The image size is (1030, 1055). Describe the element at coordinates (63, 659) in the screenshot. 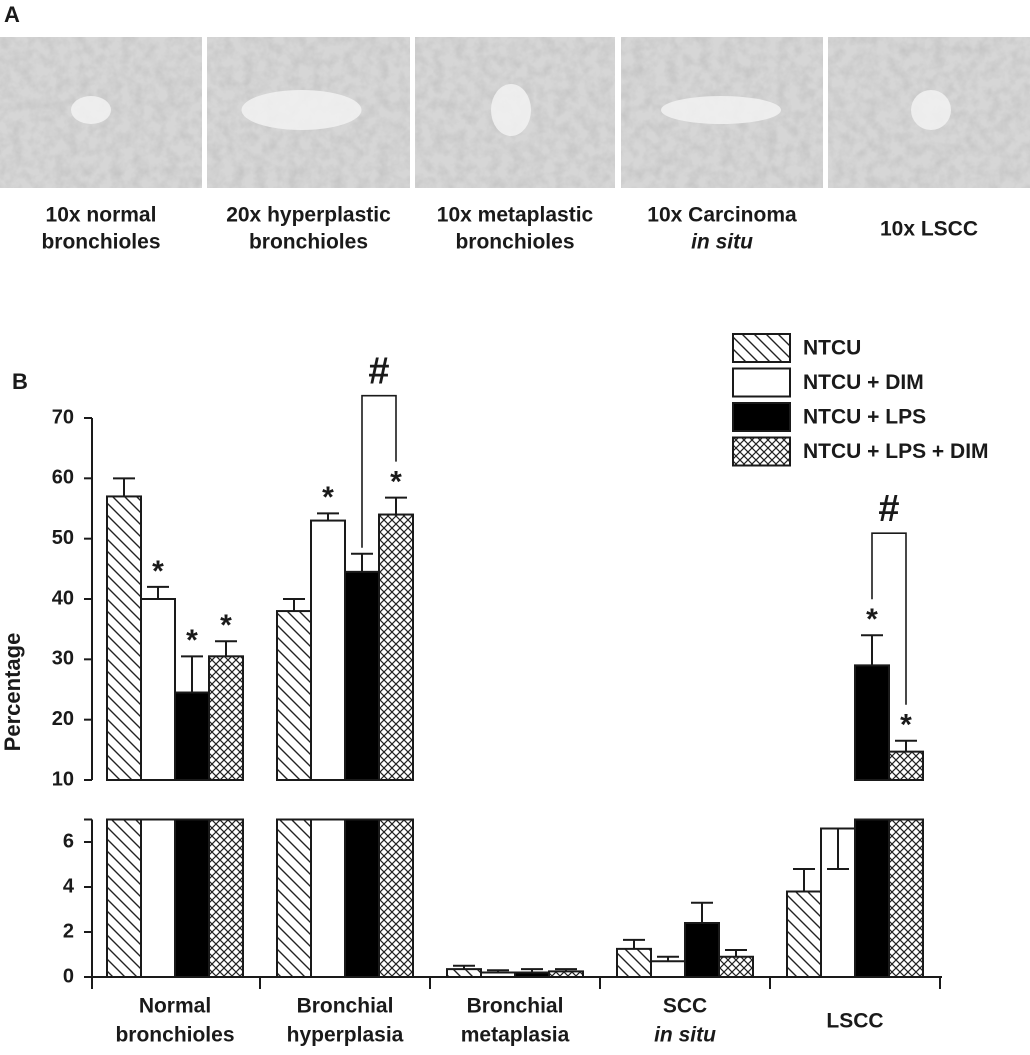

I see `y-tick-label: 30` at that location.